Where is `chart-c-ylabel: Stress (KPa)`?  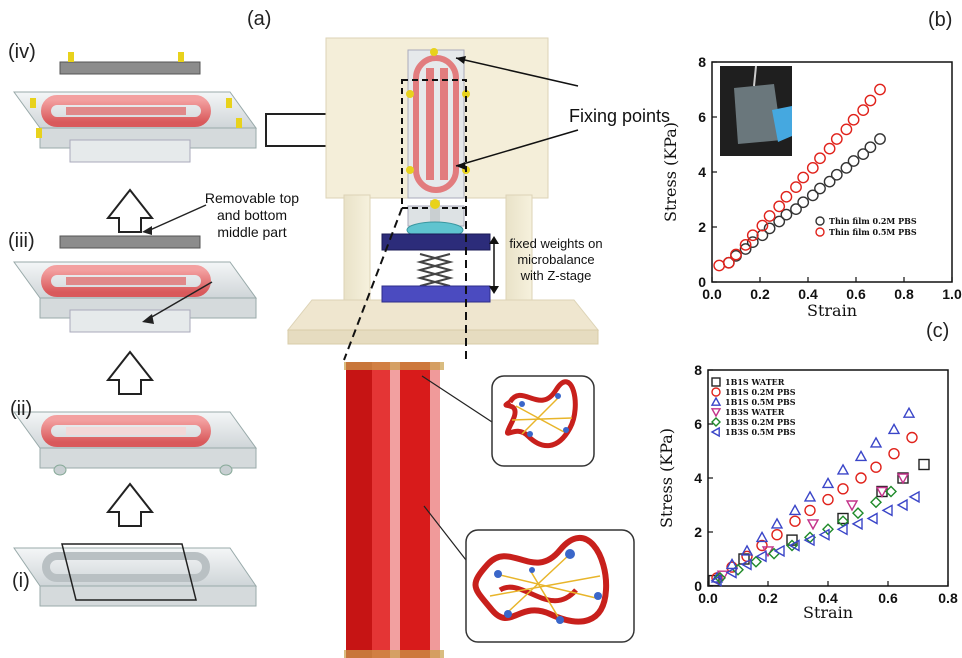 chart-c-ylabel: Stress (KPa) is located at coordinates (666, 478).